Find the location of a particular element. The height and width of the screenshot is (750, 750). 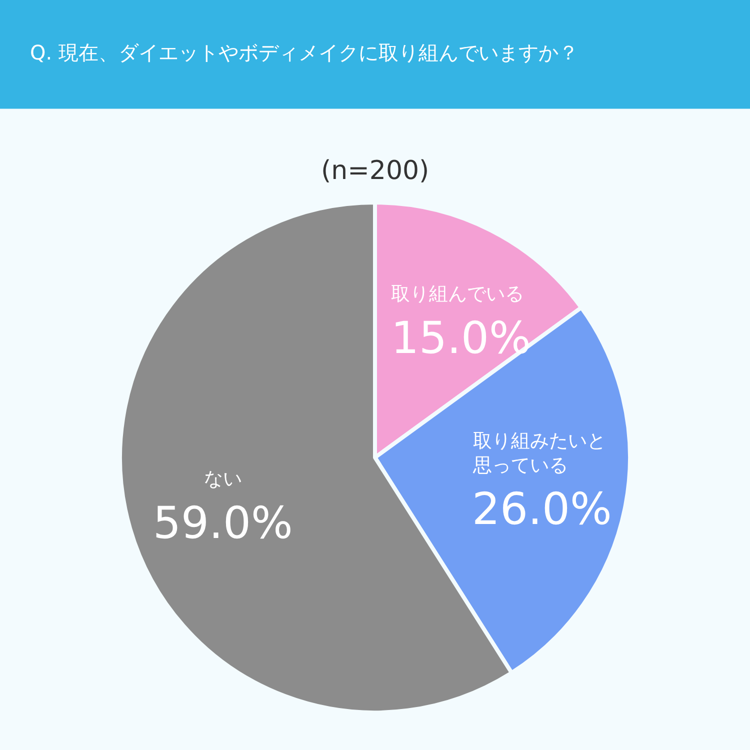

chart-subtitle: (n=200) is located at coordinates (375, 171).